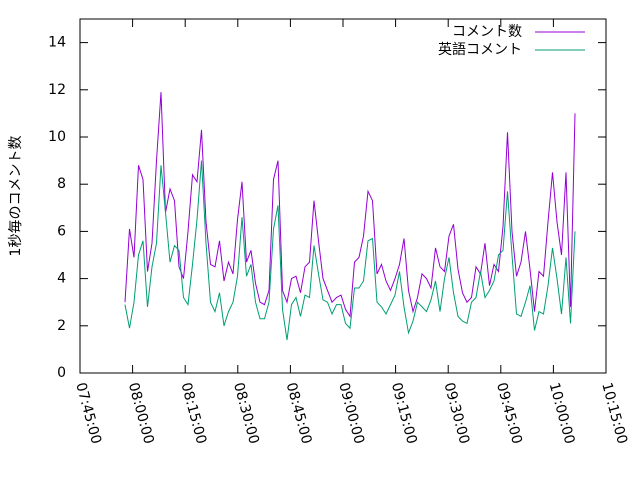  I want to click on x-tick-label: 09:15:00, so click(404, 413).